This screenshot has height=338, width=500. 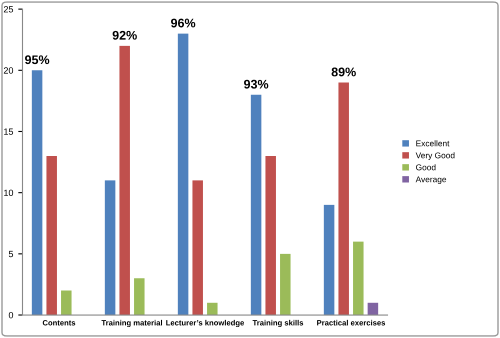 What do you see at coordinates (11, 254) in the screenshot?
I see `y-tick-label: 5` at bounding box center [11, 254].